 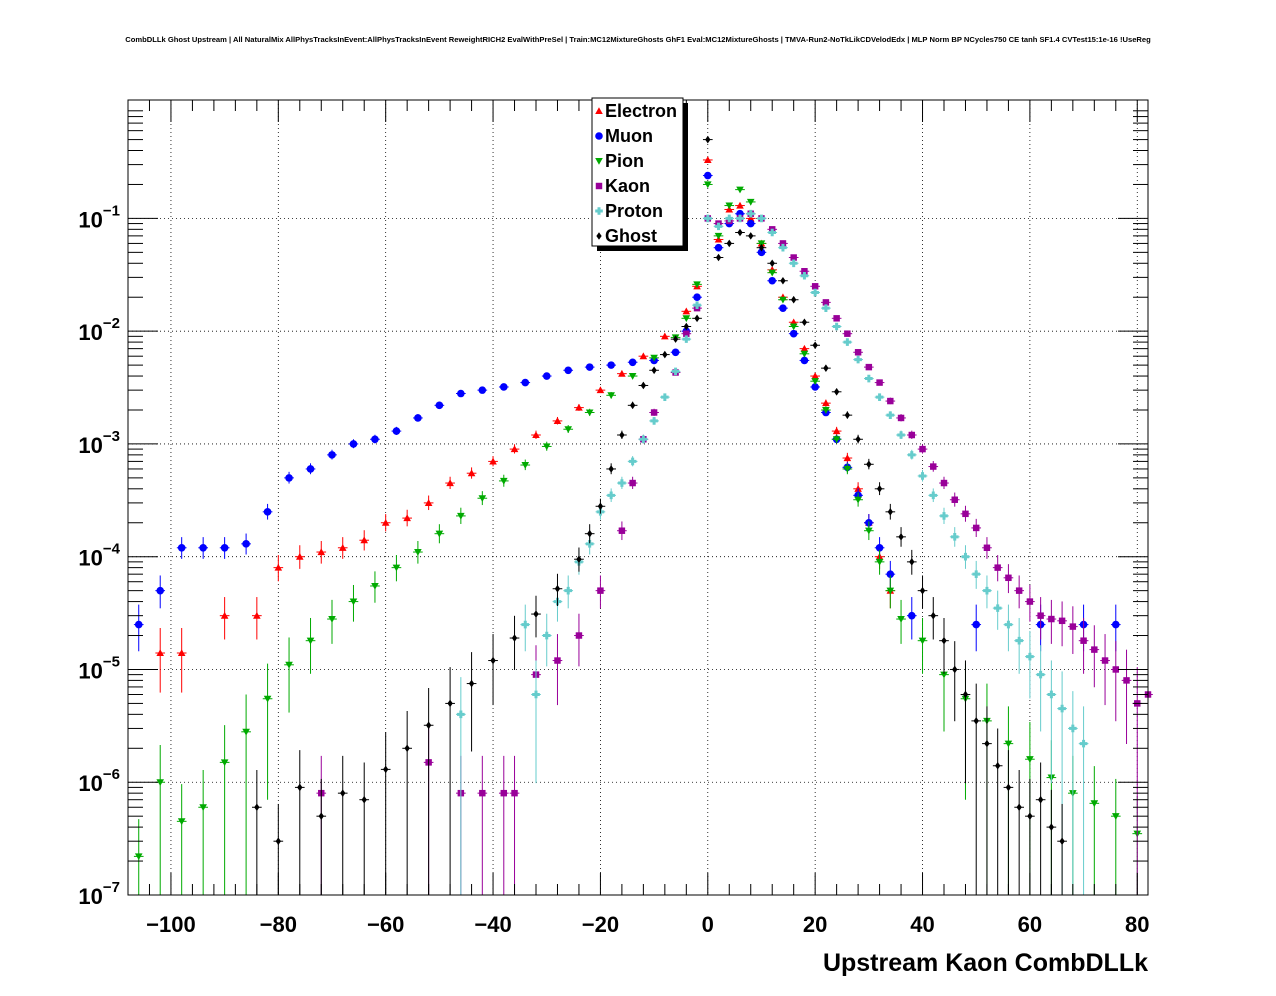 What do you see at coordinates (111, 210) in the screenshot?
I see `y-tick-exponent: −1` at bounding box center [111, 210].